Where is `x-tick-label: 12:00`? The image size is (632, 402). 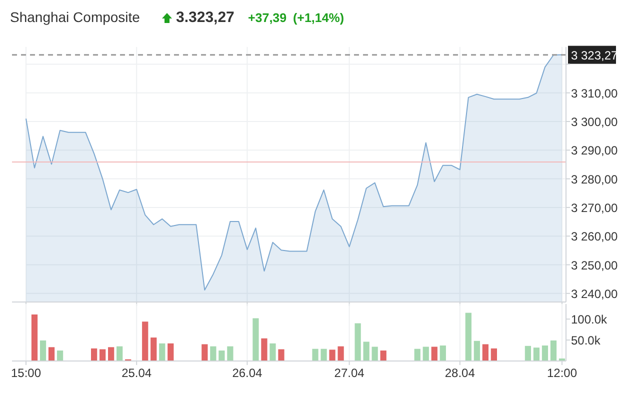 x-tick-label: 12:00 is located at coordinates (562, 373).